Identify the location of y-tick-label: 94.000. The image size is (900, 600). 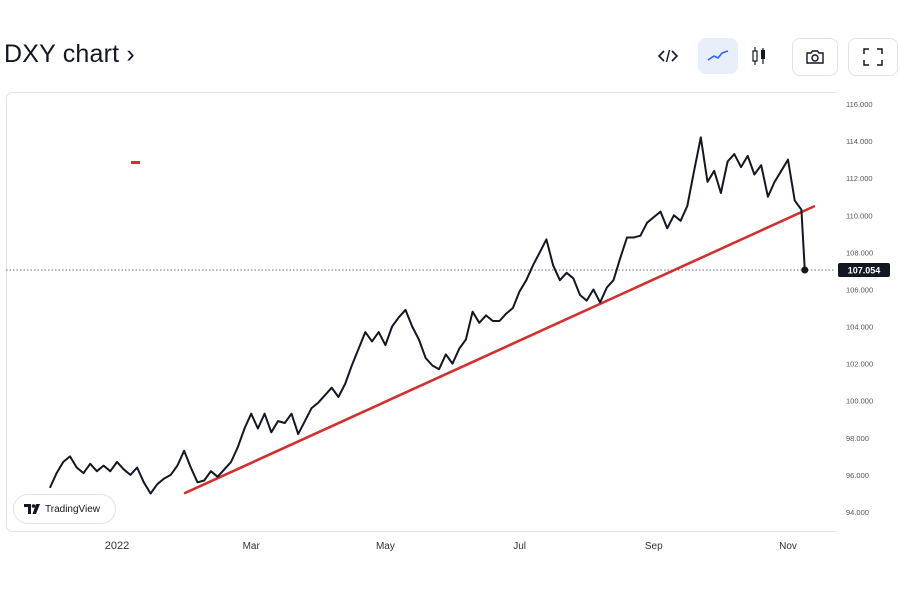
(857, 512).